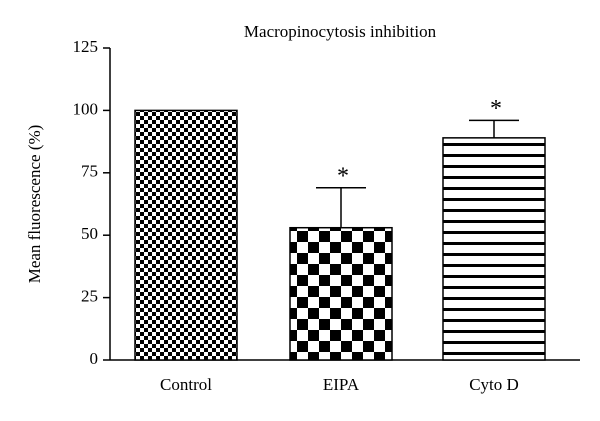 Image resolution: width=600 pixels, height=421 pixels. Describe the element at coordinates (34, 204) in the screenshot. I see `y-axis-label: Mean fluorescence (%)` at that location.